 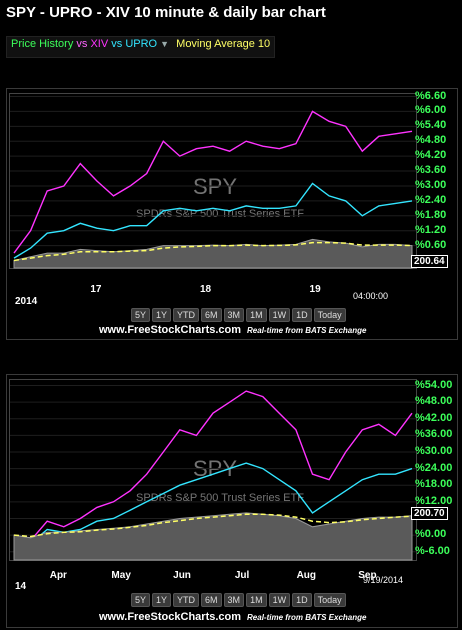 What do you see at coordinates (205, 289) in the screenshot?
I see `x-tick-label: 18` at bounding box center [205, 289].